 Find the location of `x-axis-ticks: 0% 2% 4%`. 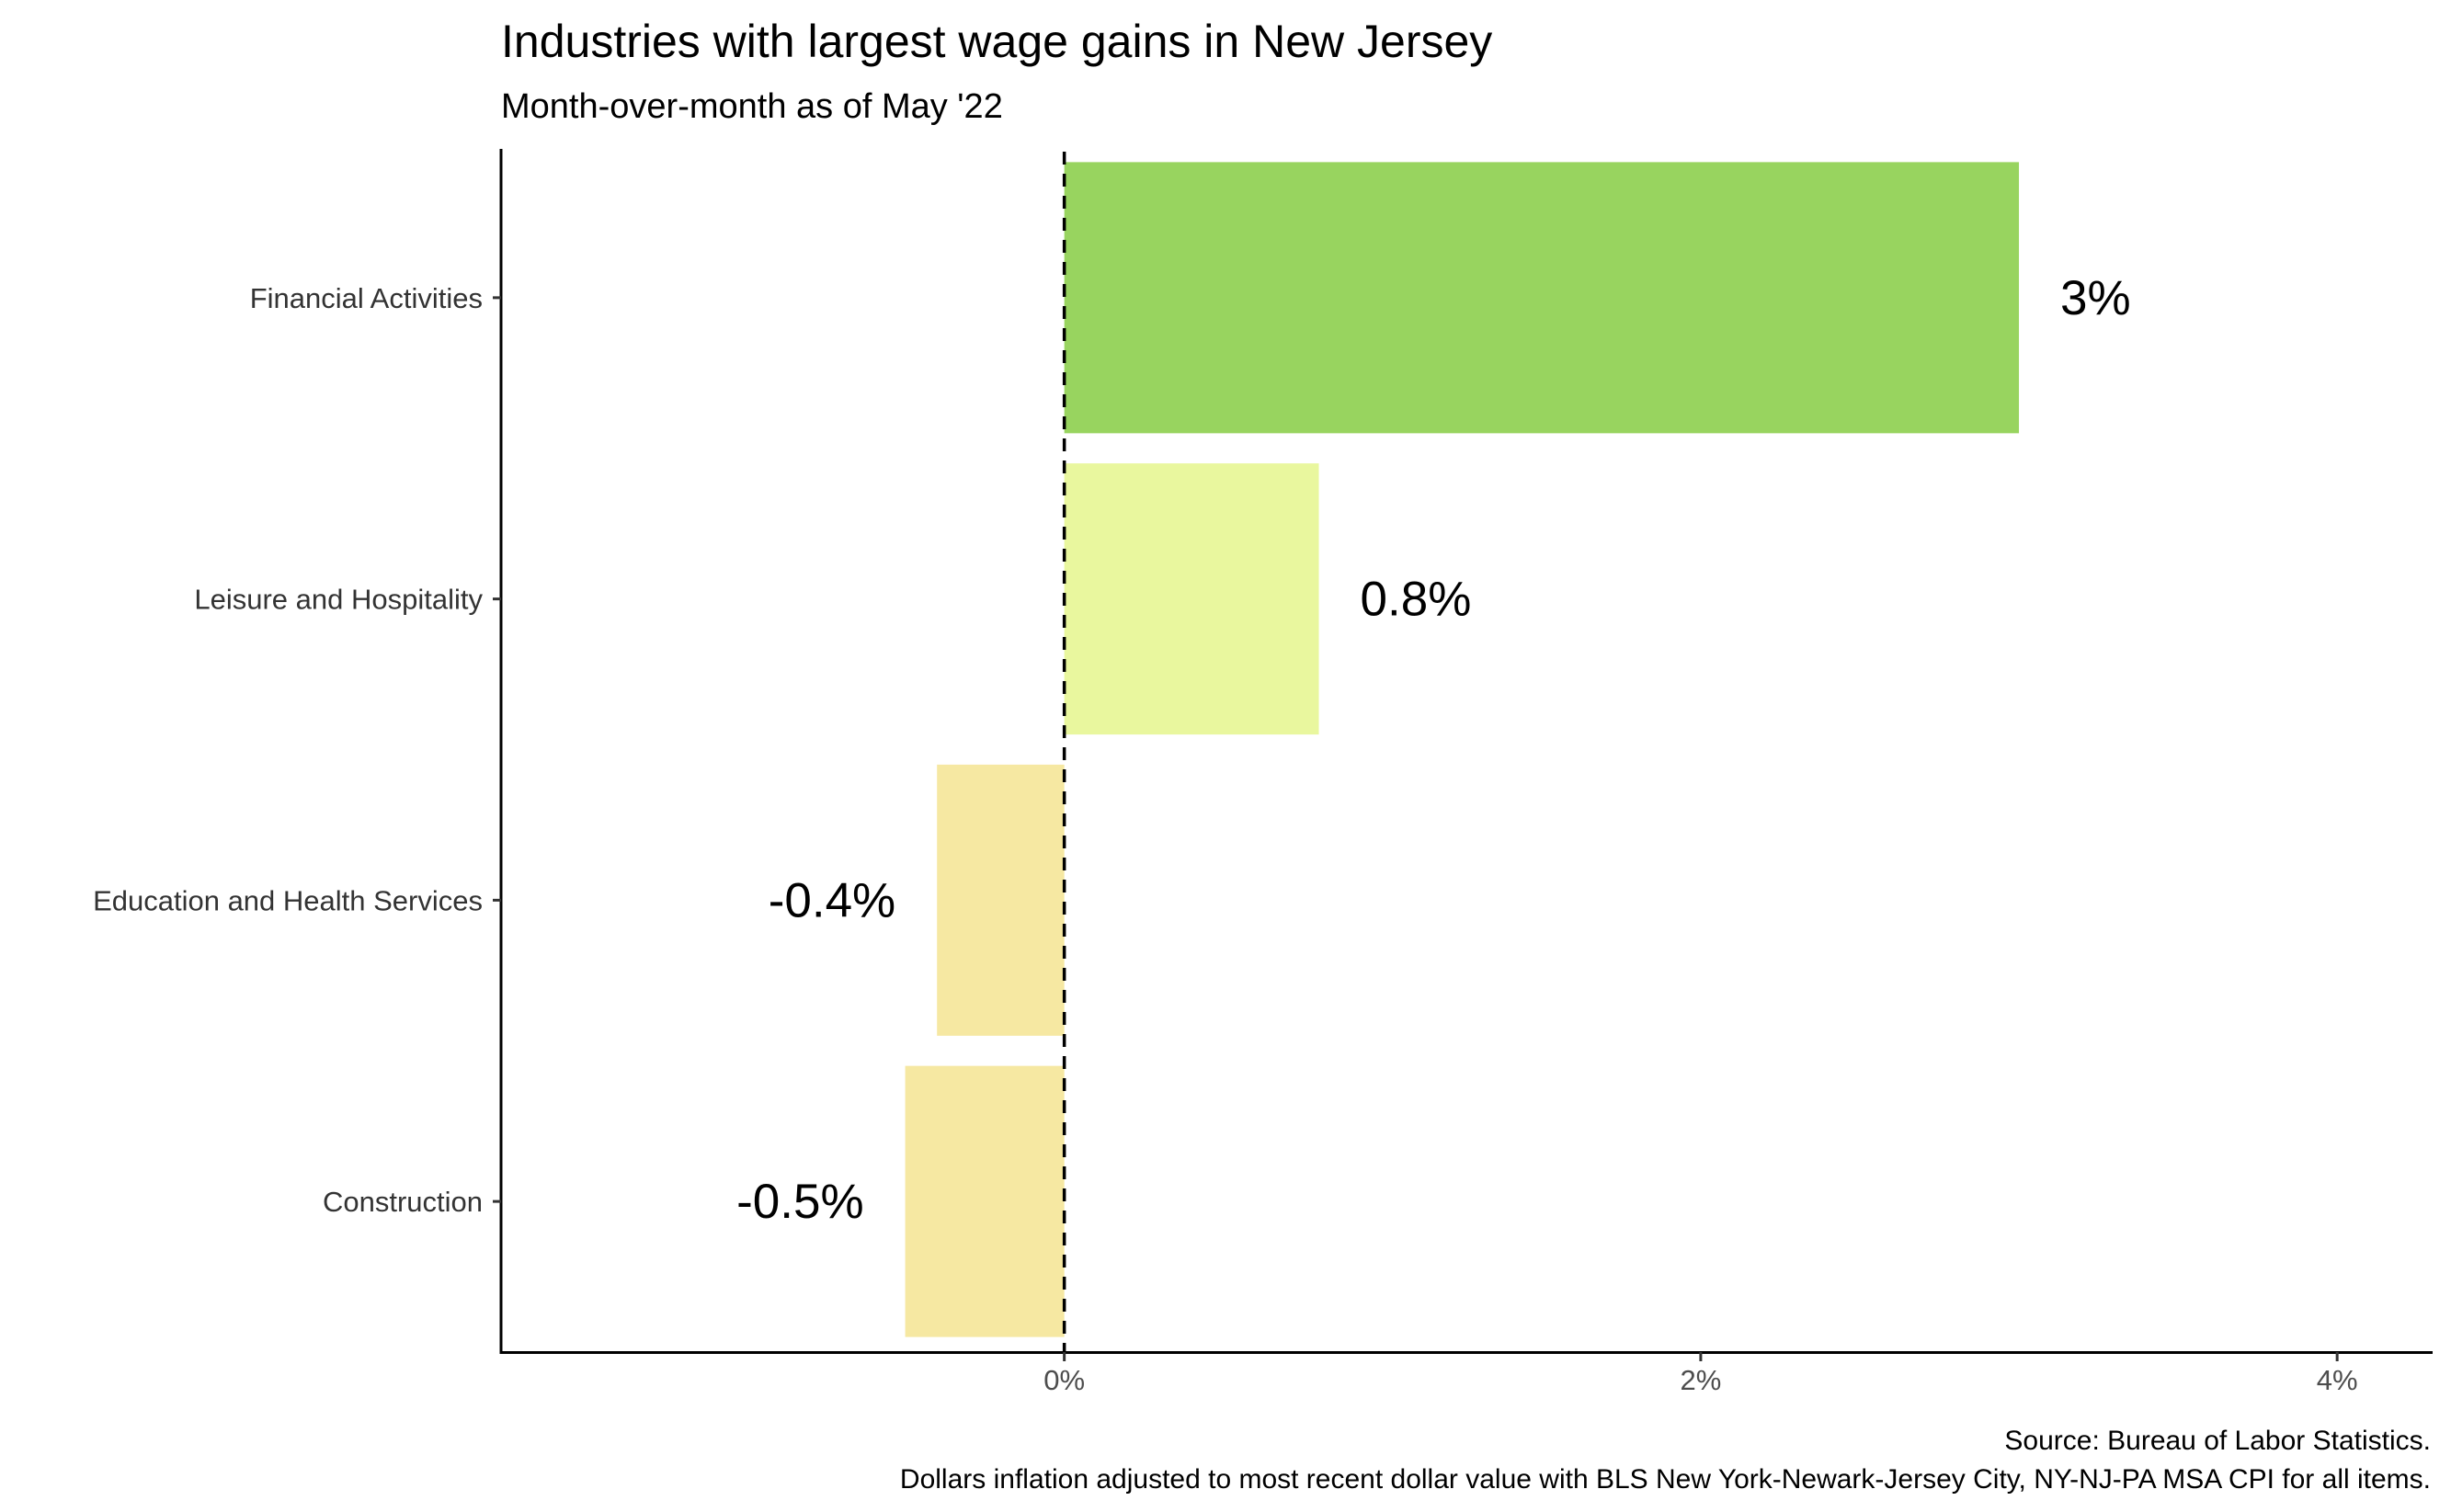

x-axis-ticks: 0% 2% 4% is located at coordinates (1700, 1374).